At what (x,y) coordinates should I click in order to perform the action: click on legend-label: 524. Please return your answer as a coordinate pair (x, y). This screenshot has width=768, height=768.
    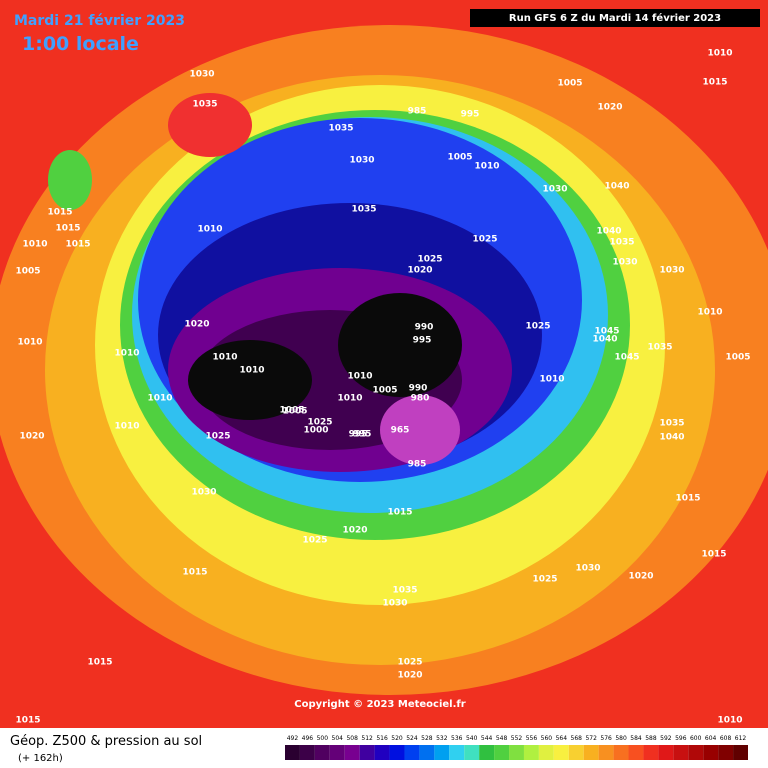
    Looking at the image, I should click on (412, 738).